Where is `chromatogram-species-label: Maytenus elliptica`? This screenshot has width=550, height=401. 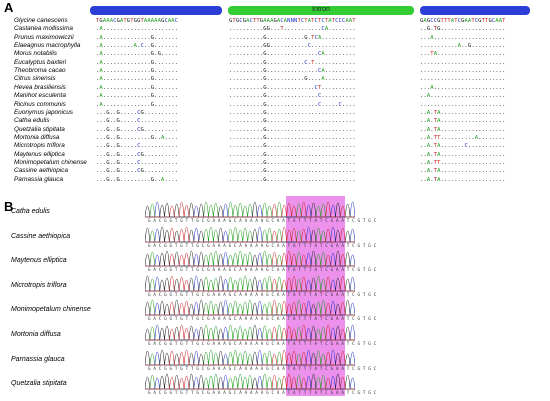 chromatogram-species-label: Maytenus elliptica is located at coordinates (39, 261).